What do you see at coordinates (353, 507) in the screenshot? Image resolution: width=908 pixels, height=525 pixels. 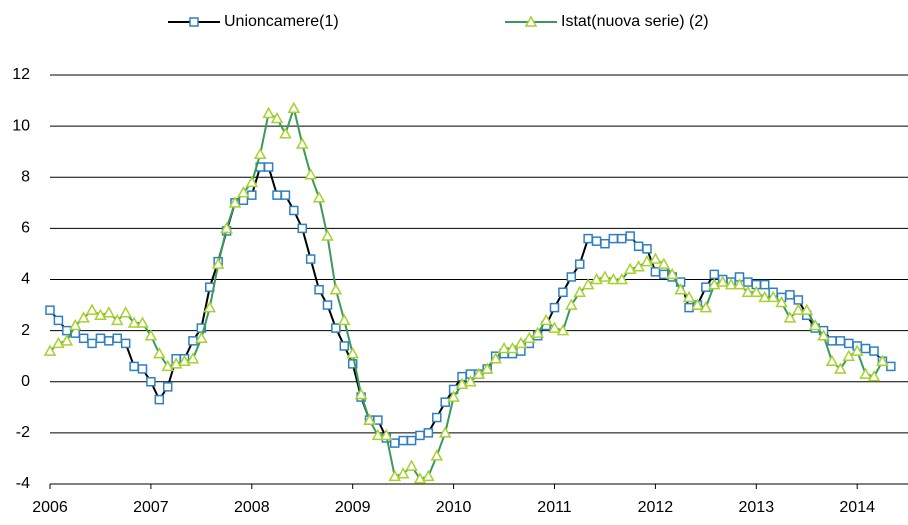 I see `x-tick-label: 2009` at bounding box center [353, 507].